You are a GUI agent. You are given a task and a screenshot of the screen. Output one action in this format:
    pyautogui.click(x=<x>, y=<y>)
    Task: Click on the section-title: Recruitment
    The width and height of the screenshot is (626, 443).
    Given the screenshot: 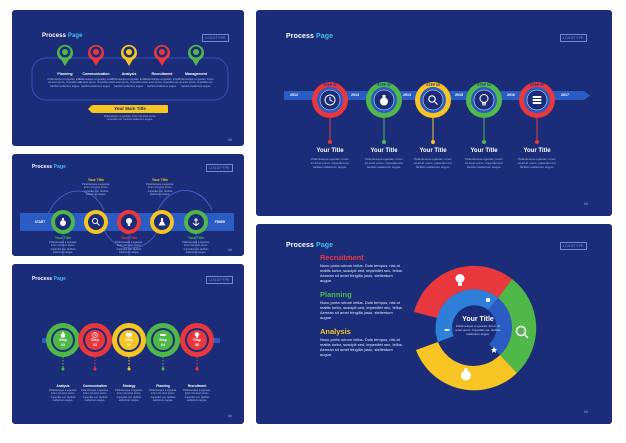 What is the action you would take?
    pyautogui.click(x=342, y=257)
    